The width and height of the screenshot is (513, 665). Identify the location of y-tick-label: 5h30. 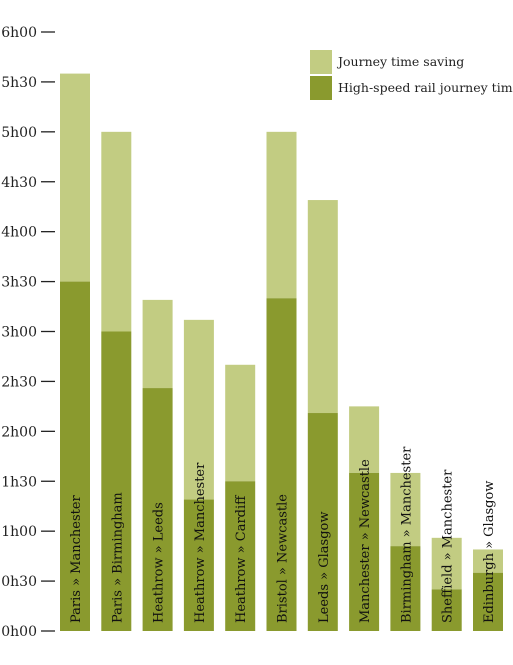
(19, 83).